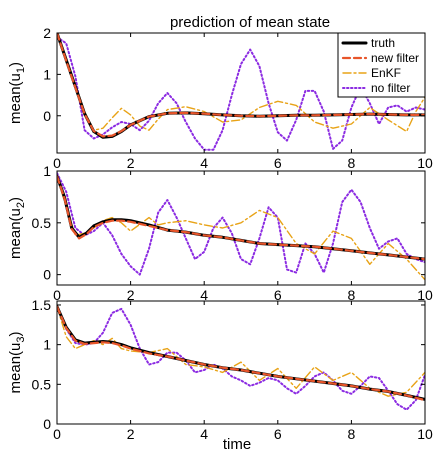  I want to click on y-axis-label-2: mean(u2), so click(17, 228).